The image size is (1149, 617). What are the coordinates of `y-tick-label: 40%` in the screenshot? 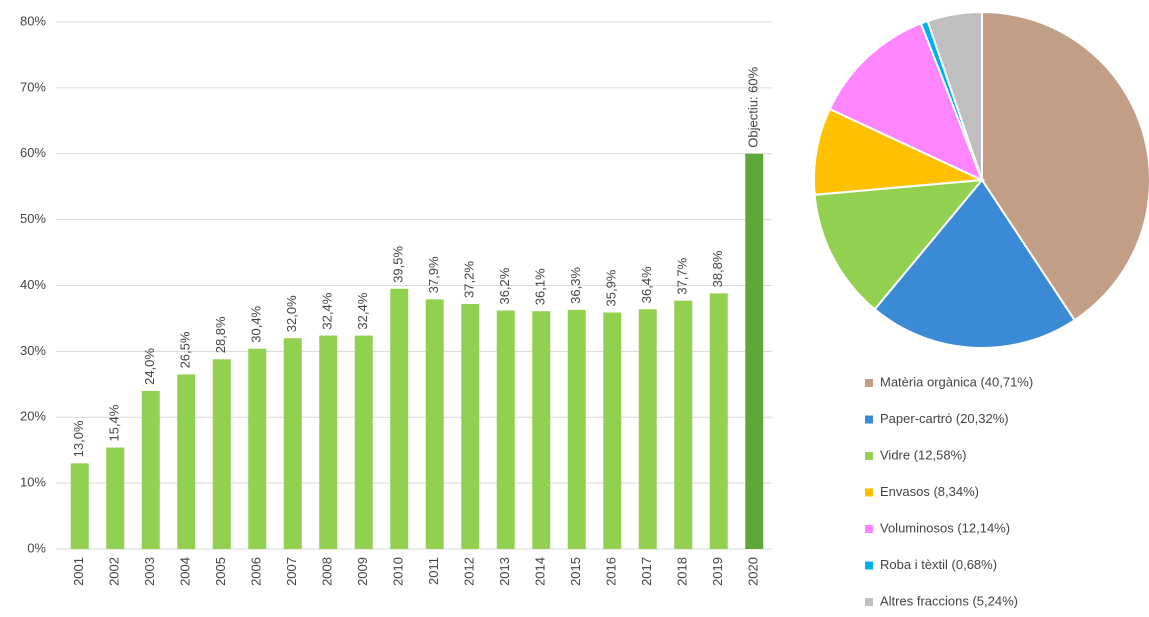 It's located at (33, 284).